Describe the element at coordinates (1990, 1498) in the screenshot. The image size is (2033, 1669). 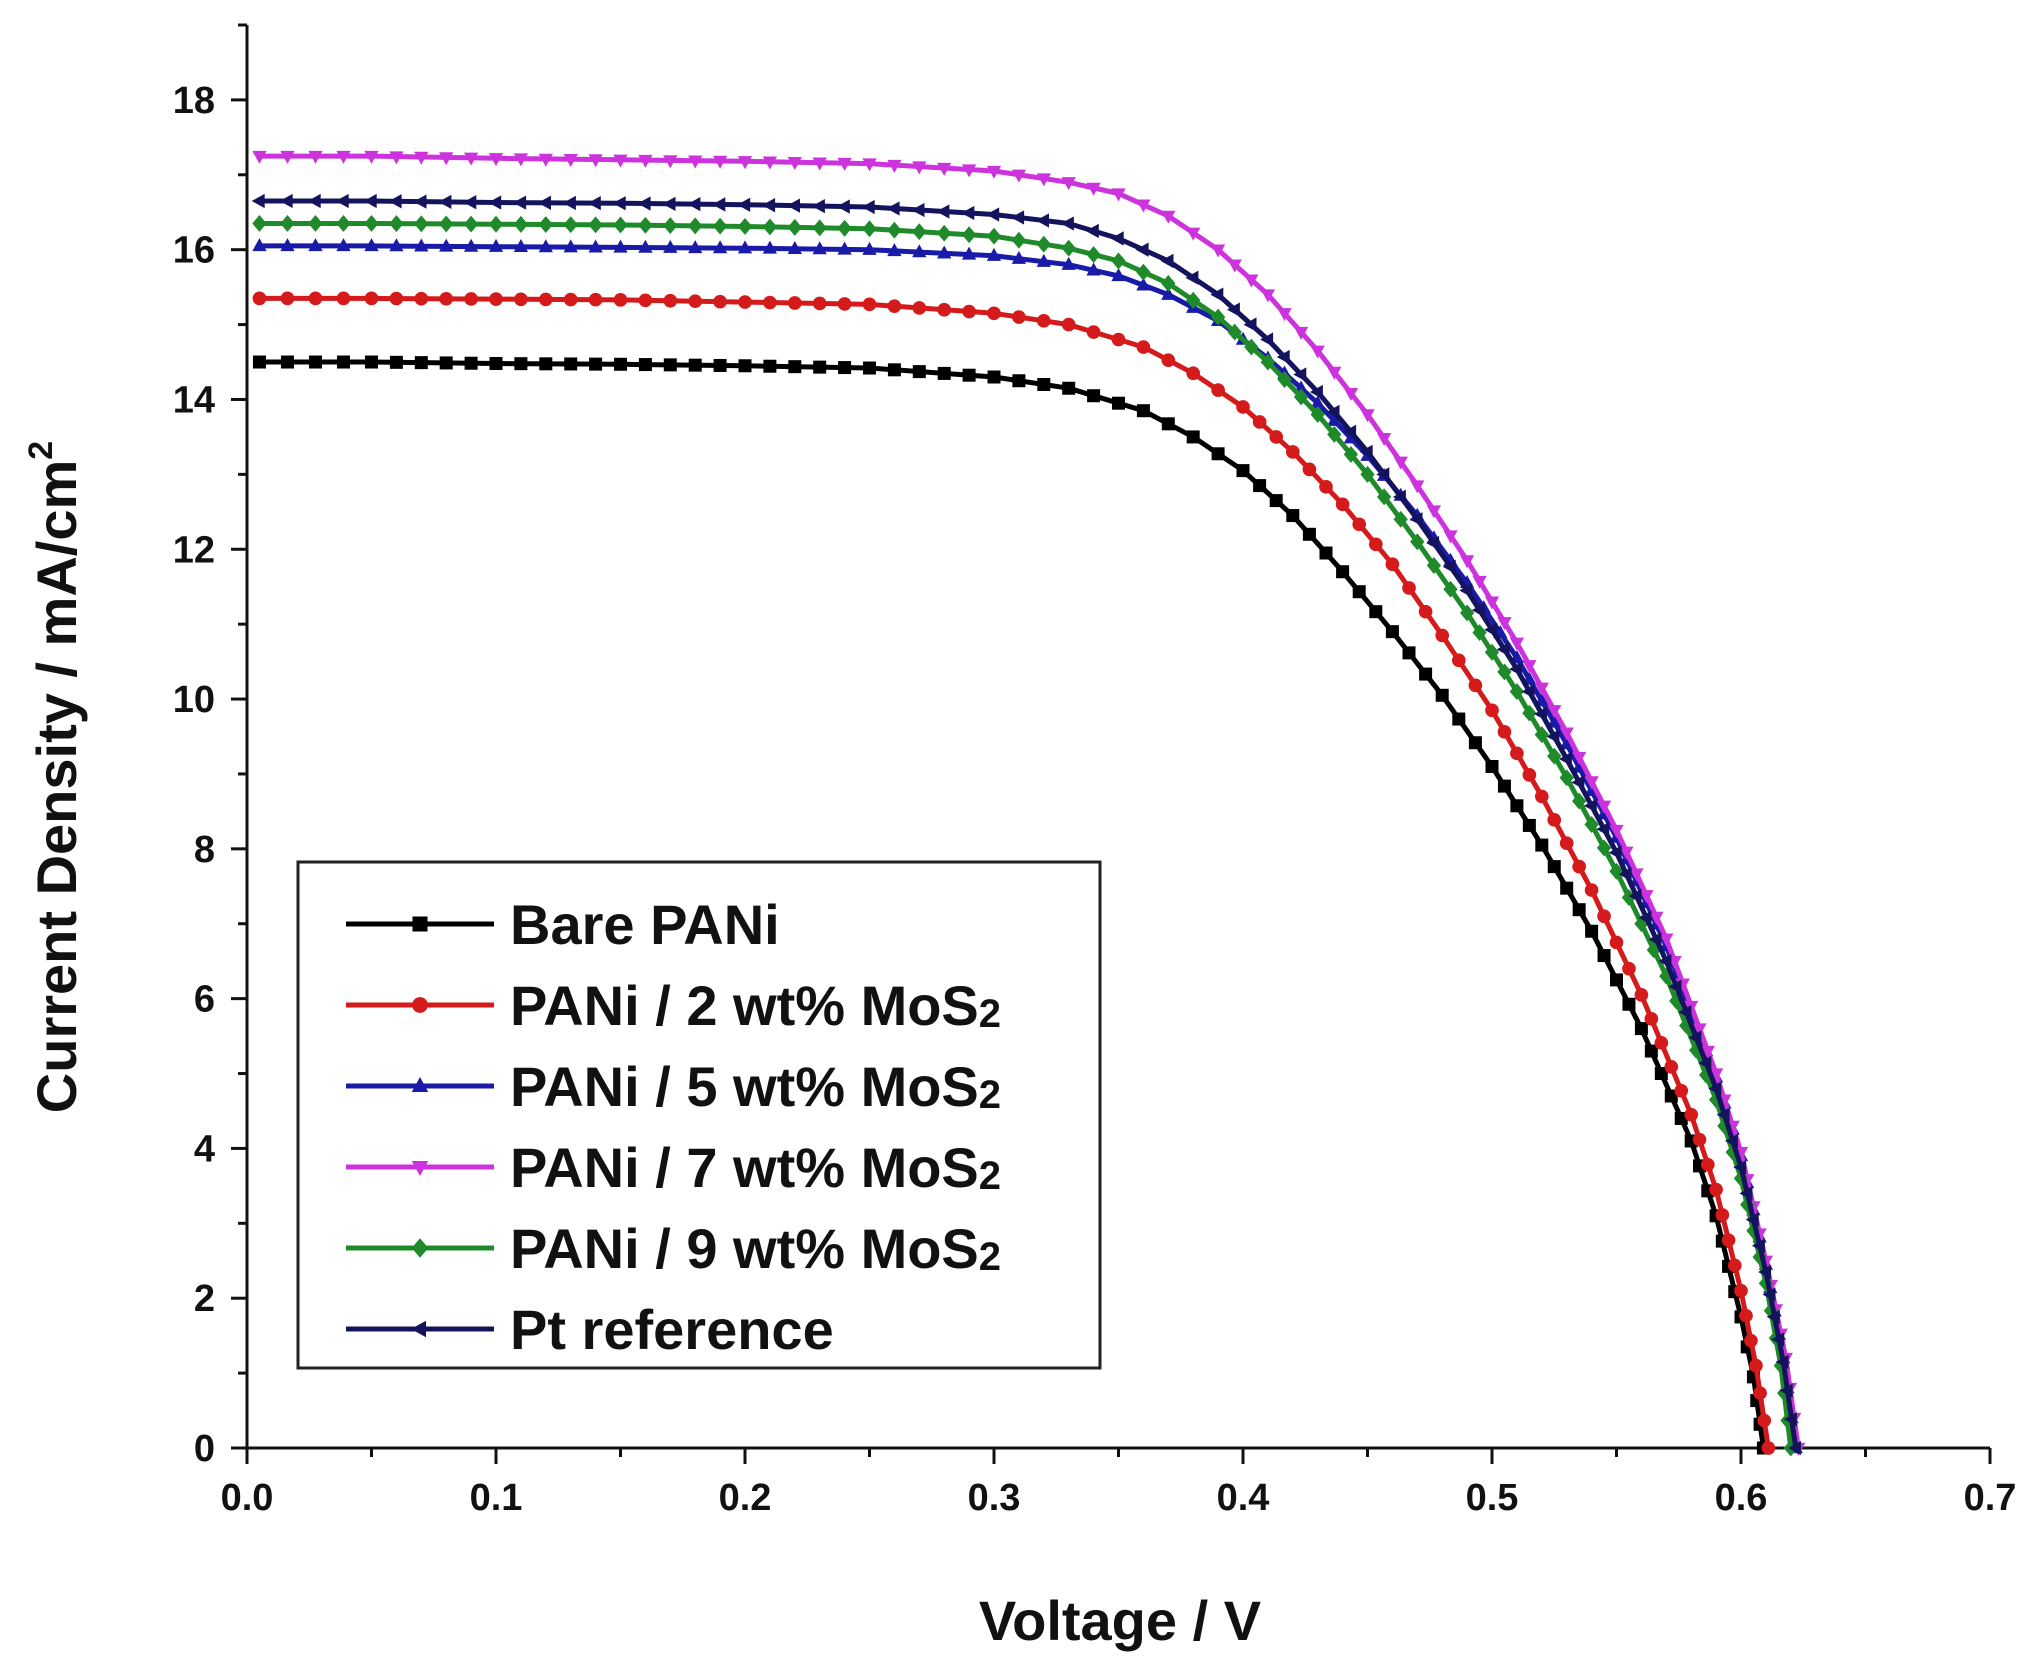
I see `x-tick-label: 0.7` at that location.